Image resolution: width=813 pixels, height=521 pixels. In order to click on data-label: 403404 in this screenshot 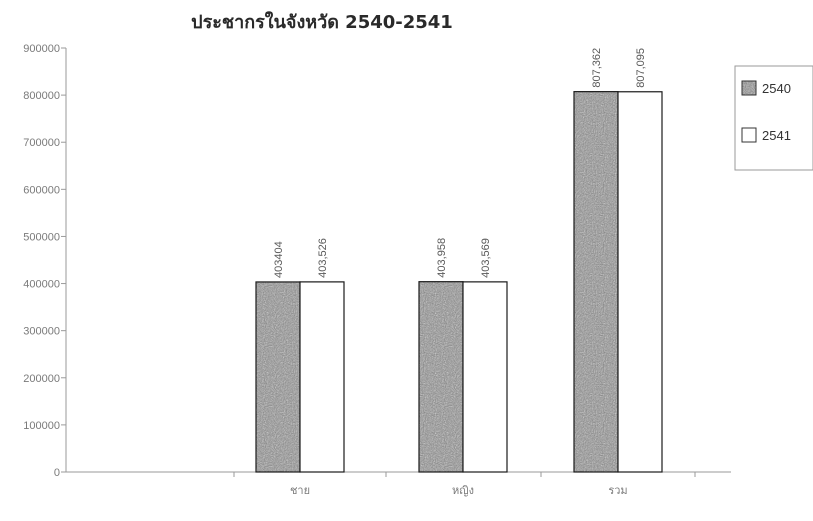, I will do `click(279, 259)`.